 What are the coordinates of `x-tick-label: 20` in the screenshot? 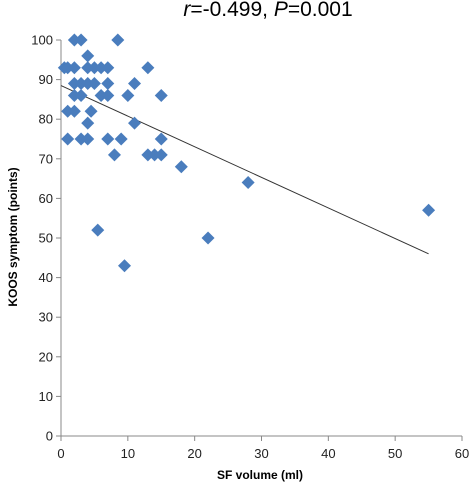 It's located at (194, 453).